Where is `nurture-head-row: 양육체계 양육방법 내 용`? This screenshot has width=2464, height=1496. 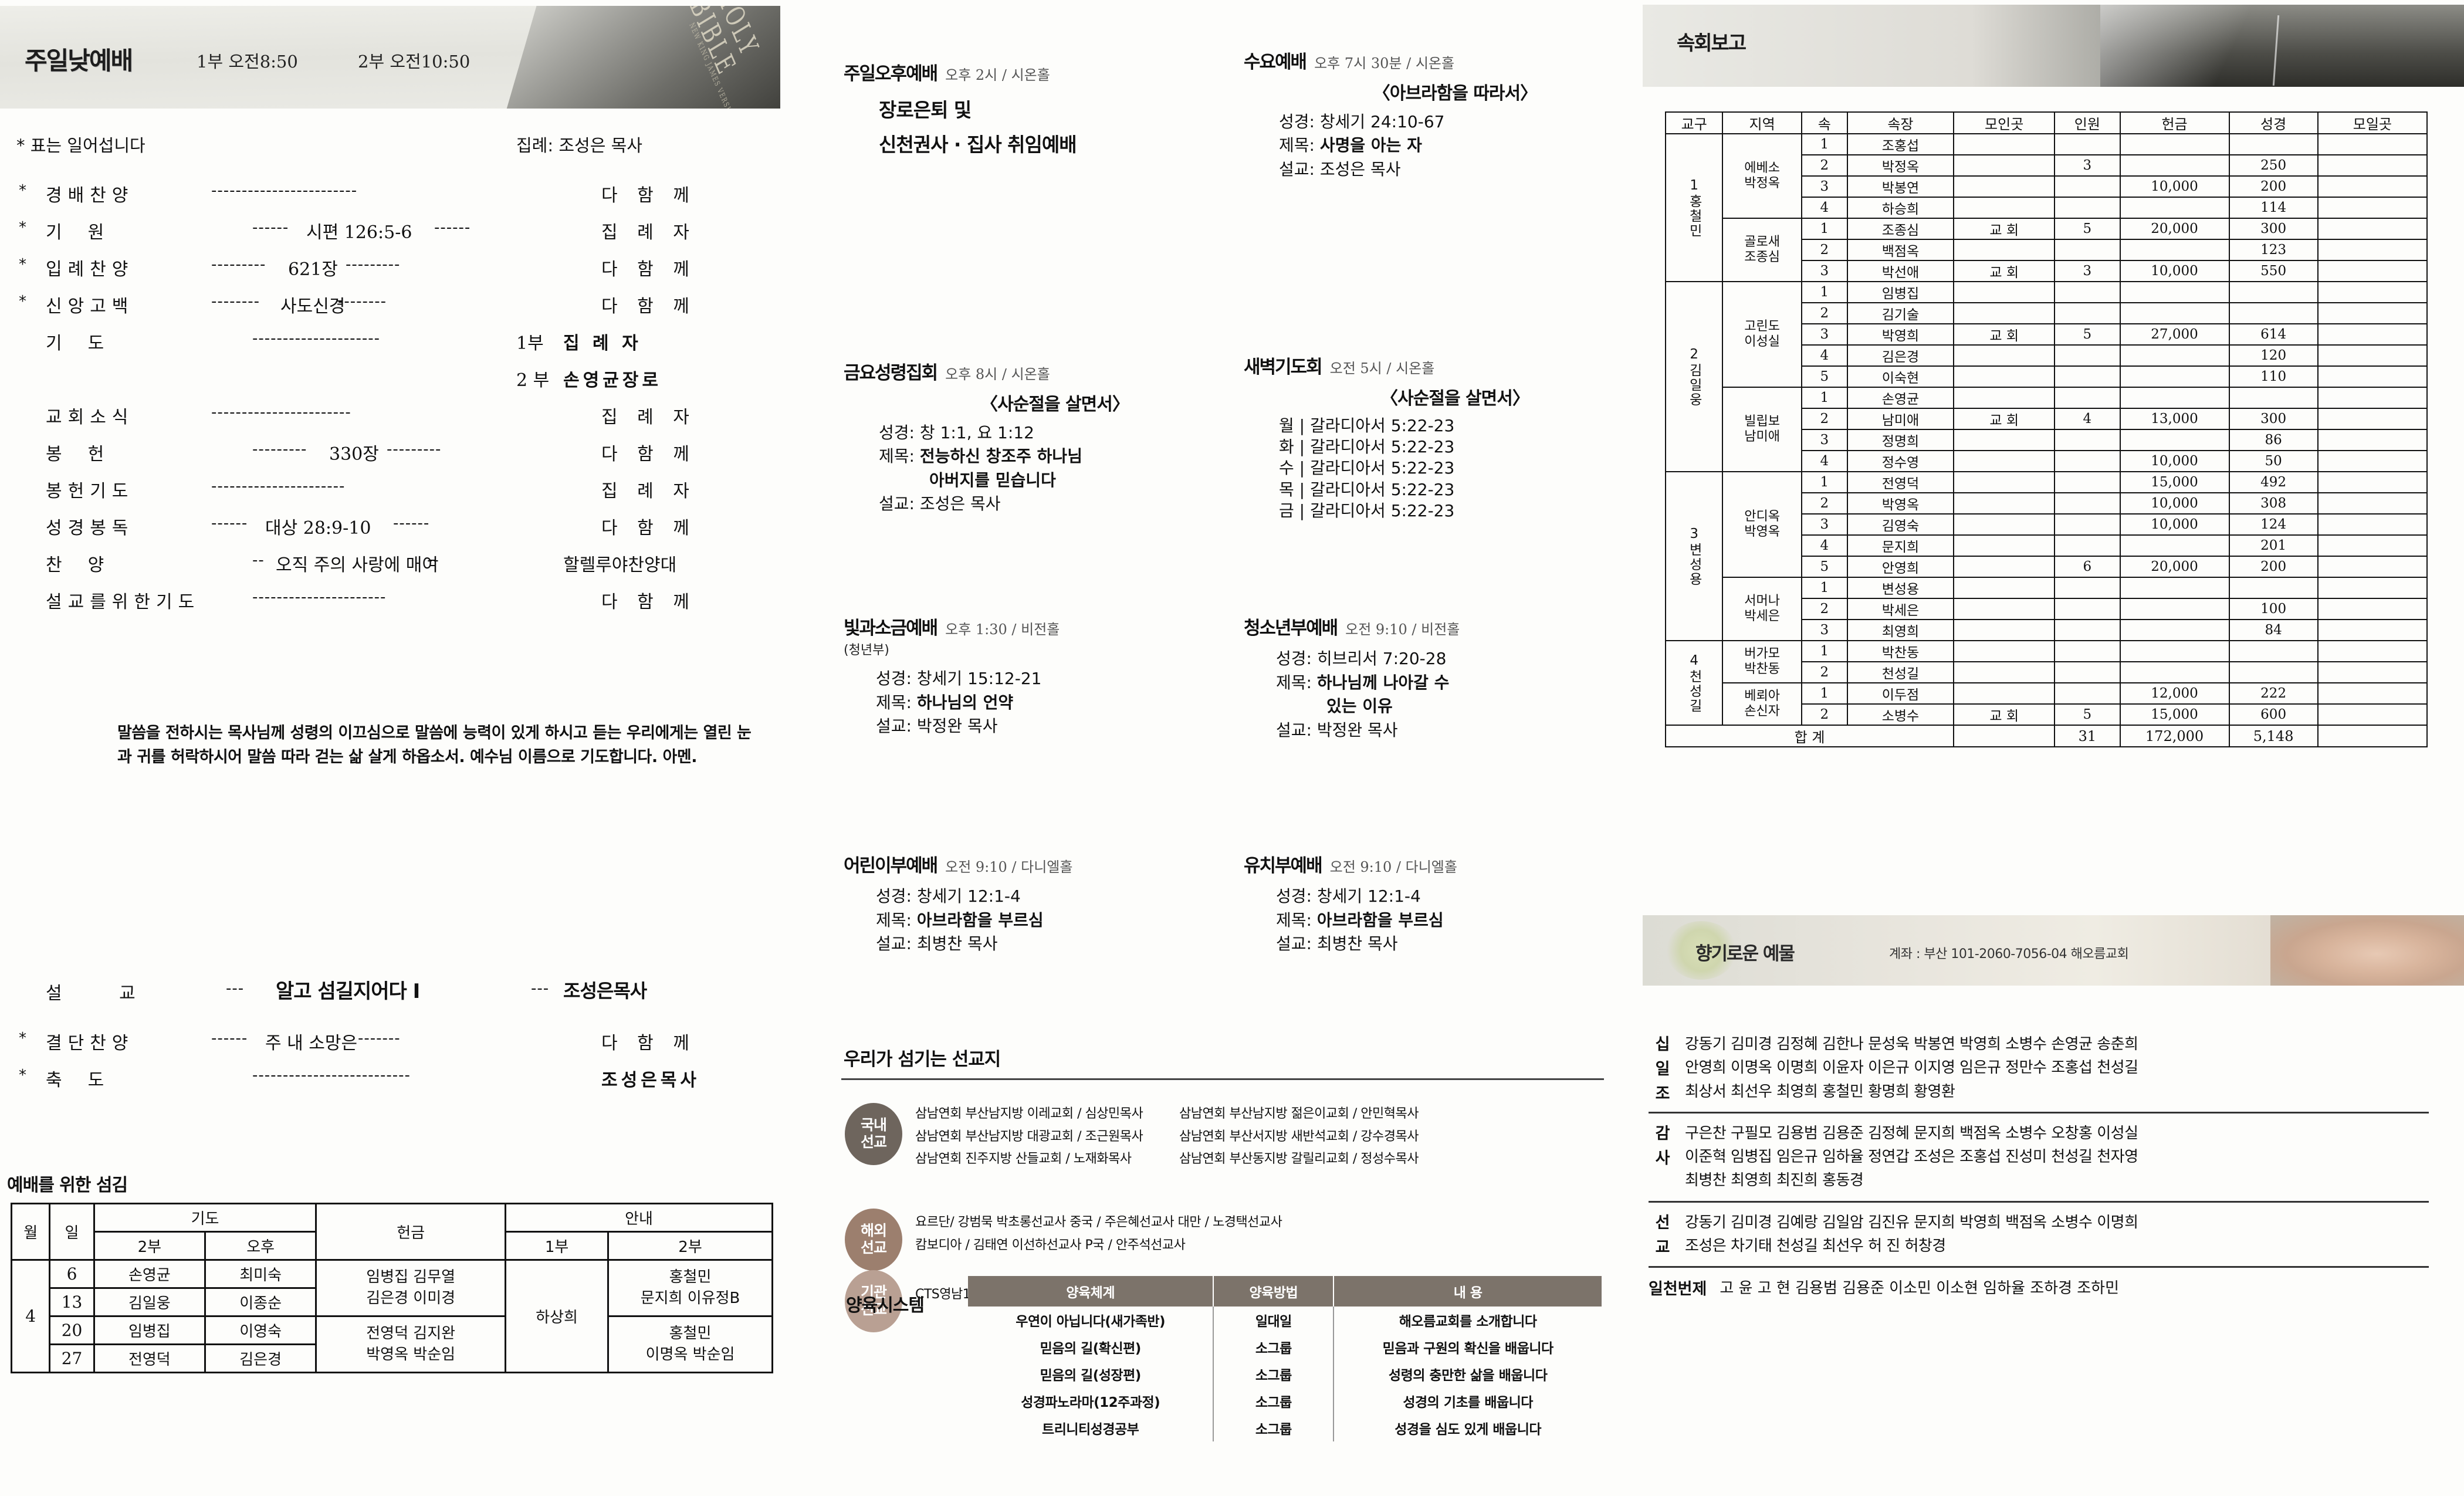 nurture-head-row: 양육체계 양육방법 내 용 is located at coordinates (1285, 1291).